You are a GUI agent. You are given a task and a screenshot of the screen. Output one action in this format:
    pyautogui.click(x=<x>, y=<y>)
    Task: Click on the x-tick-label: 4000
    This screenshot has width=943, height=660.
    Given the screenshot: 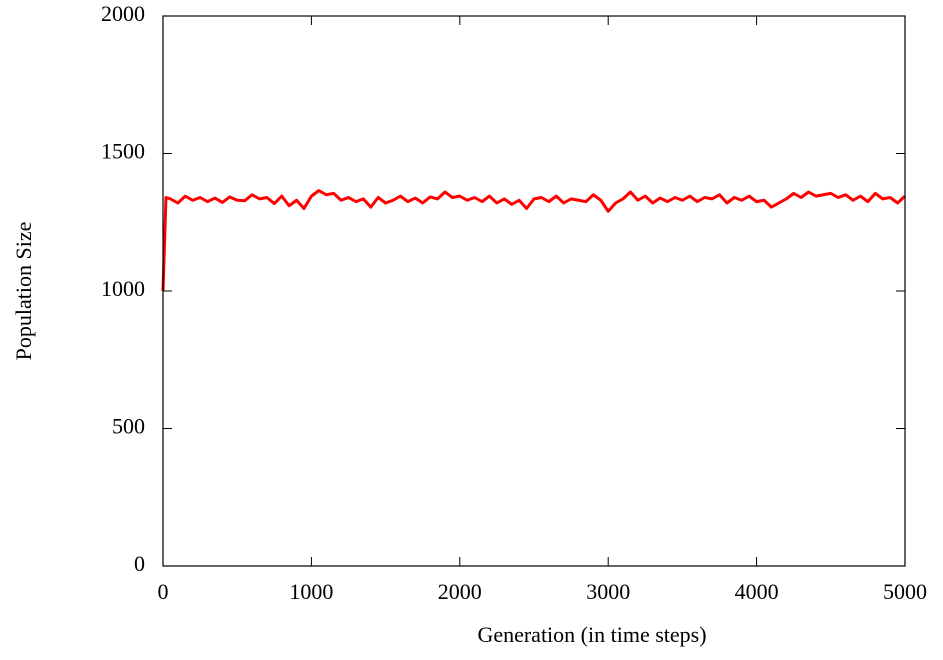 What is the action you would take?
    pyautogui.click(x=757, y=591)
    